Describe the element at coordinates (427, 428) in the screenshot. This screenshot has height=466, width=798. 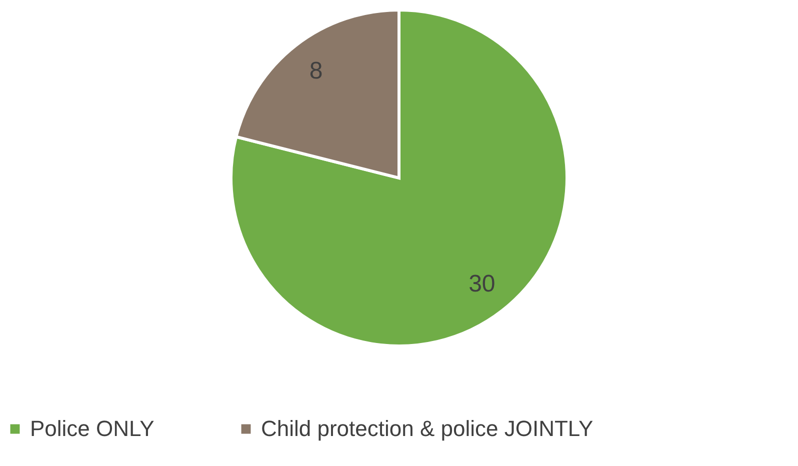
I see `legend-label: Child protection & police JOINTLY` at that location.